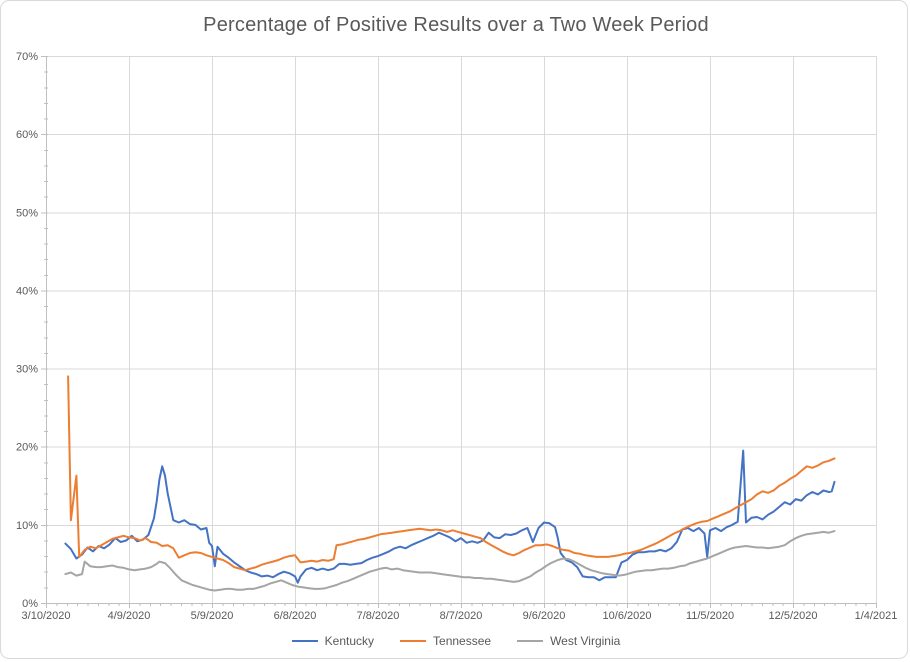  I want to click on y-axis-tick-label: 0%, so click(30, 604).